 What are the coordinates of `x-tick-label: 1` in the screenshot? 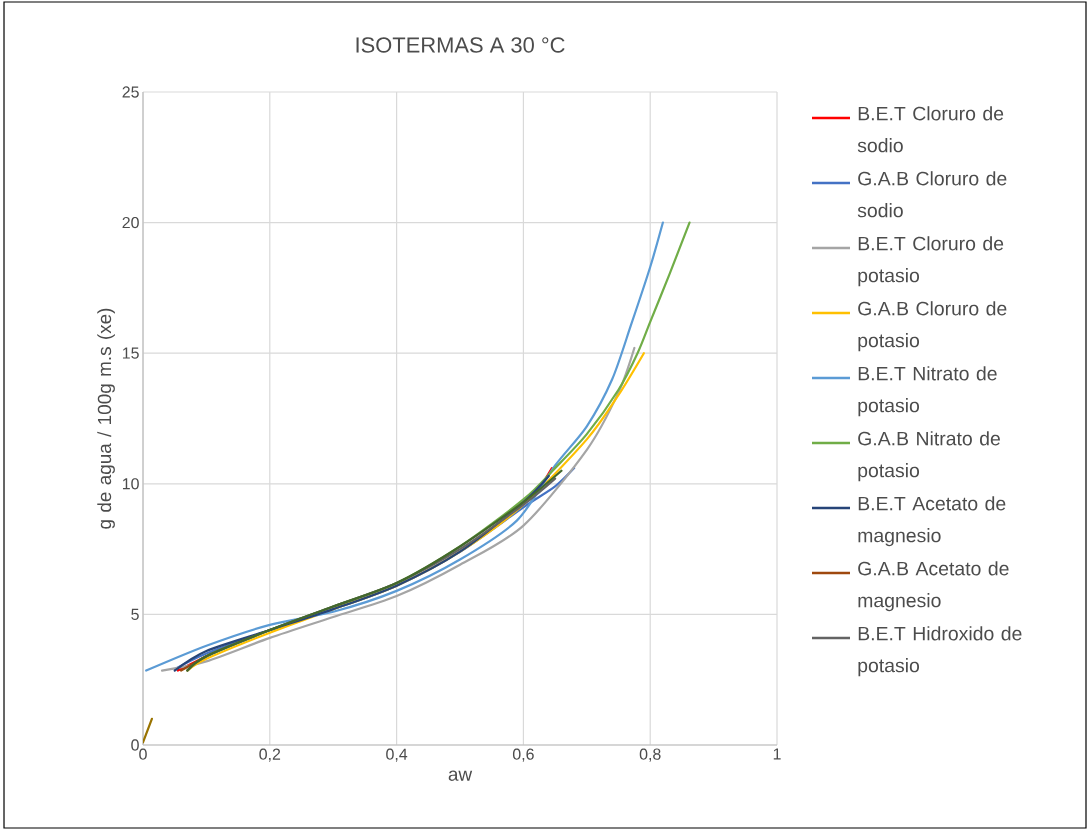 It's located at (777, 754).